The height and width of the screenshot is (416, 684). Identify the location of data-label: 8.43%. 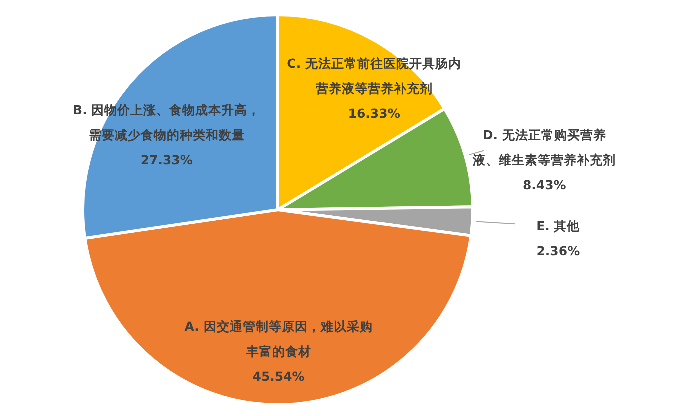
(544, 185).